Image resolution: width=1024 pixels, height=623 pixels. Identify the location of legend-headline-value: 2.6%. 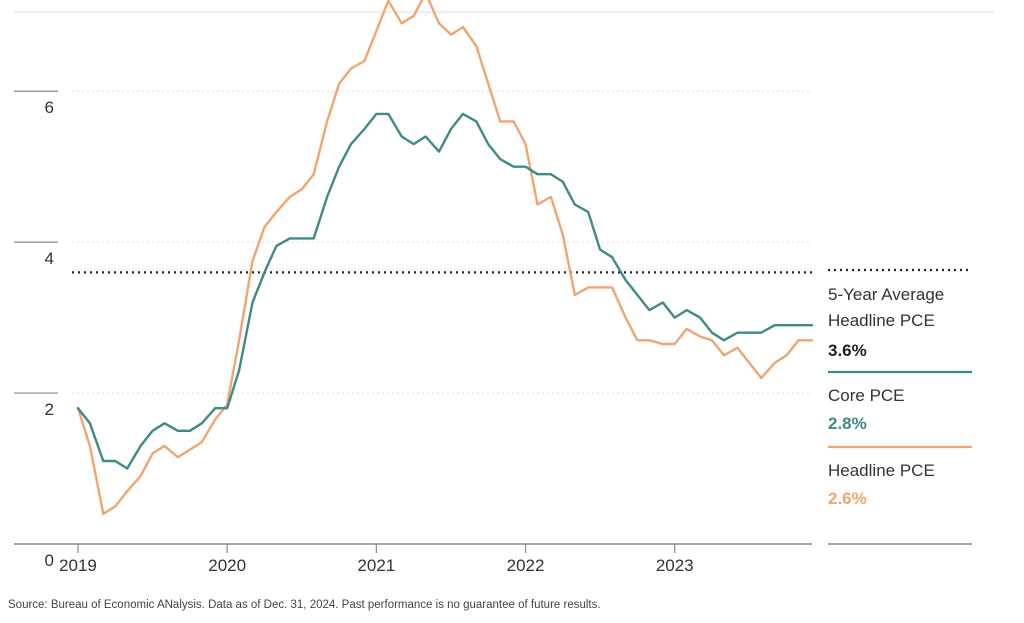
(847, 498).